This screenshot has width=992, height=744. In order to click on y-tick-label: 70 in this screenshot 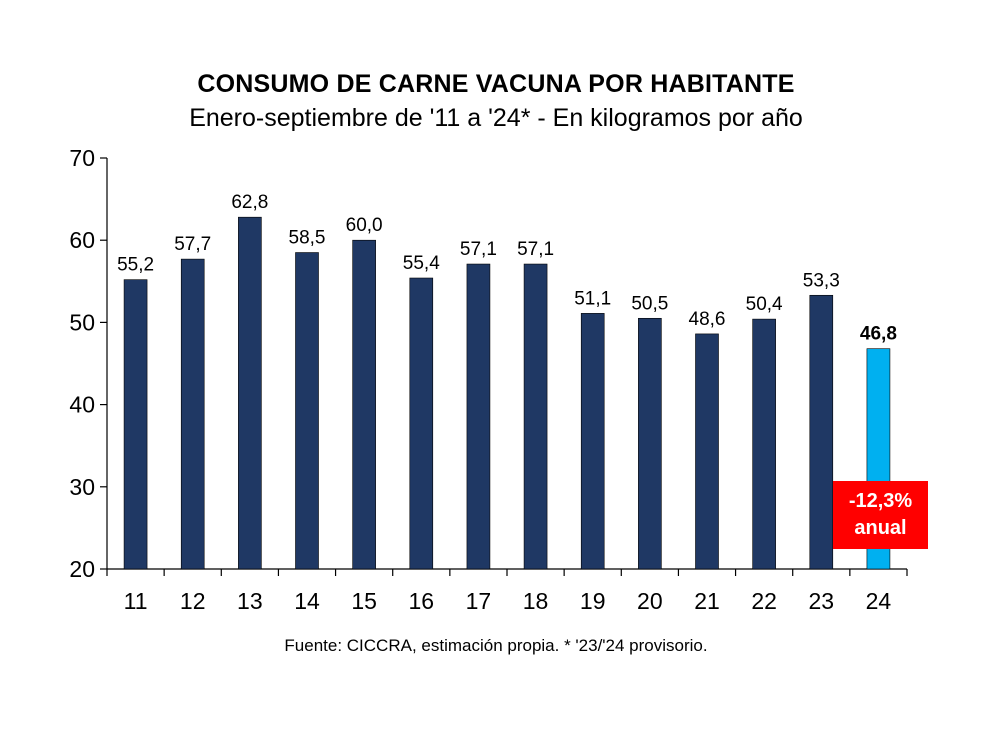, I will do `click(82, 158)`.